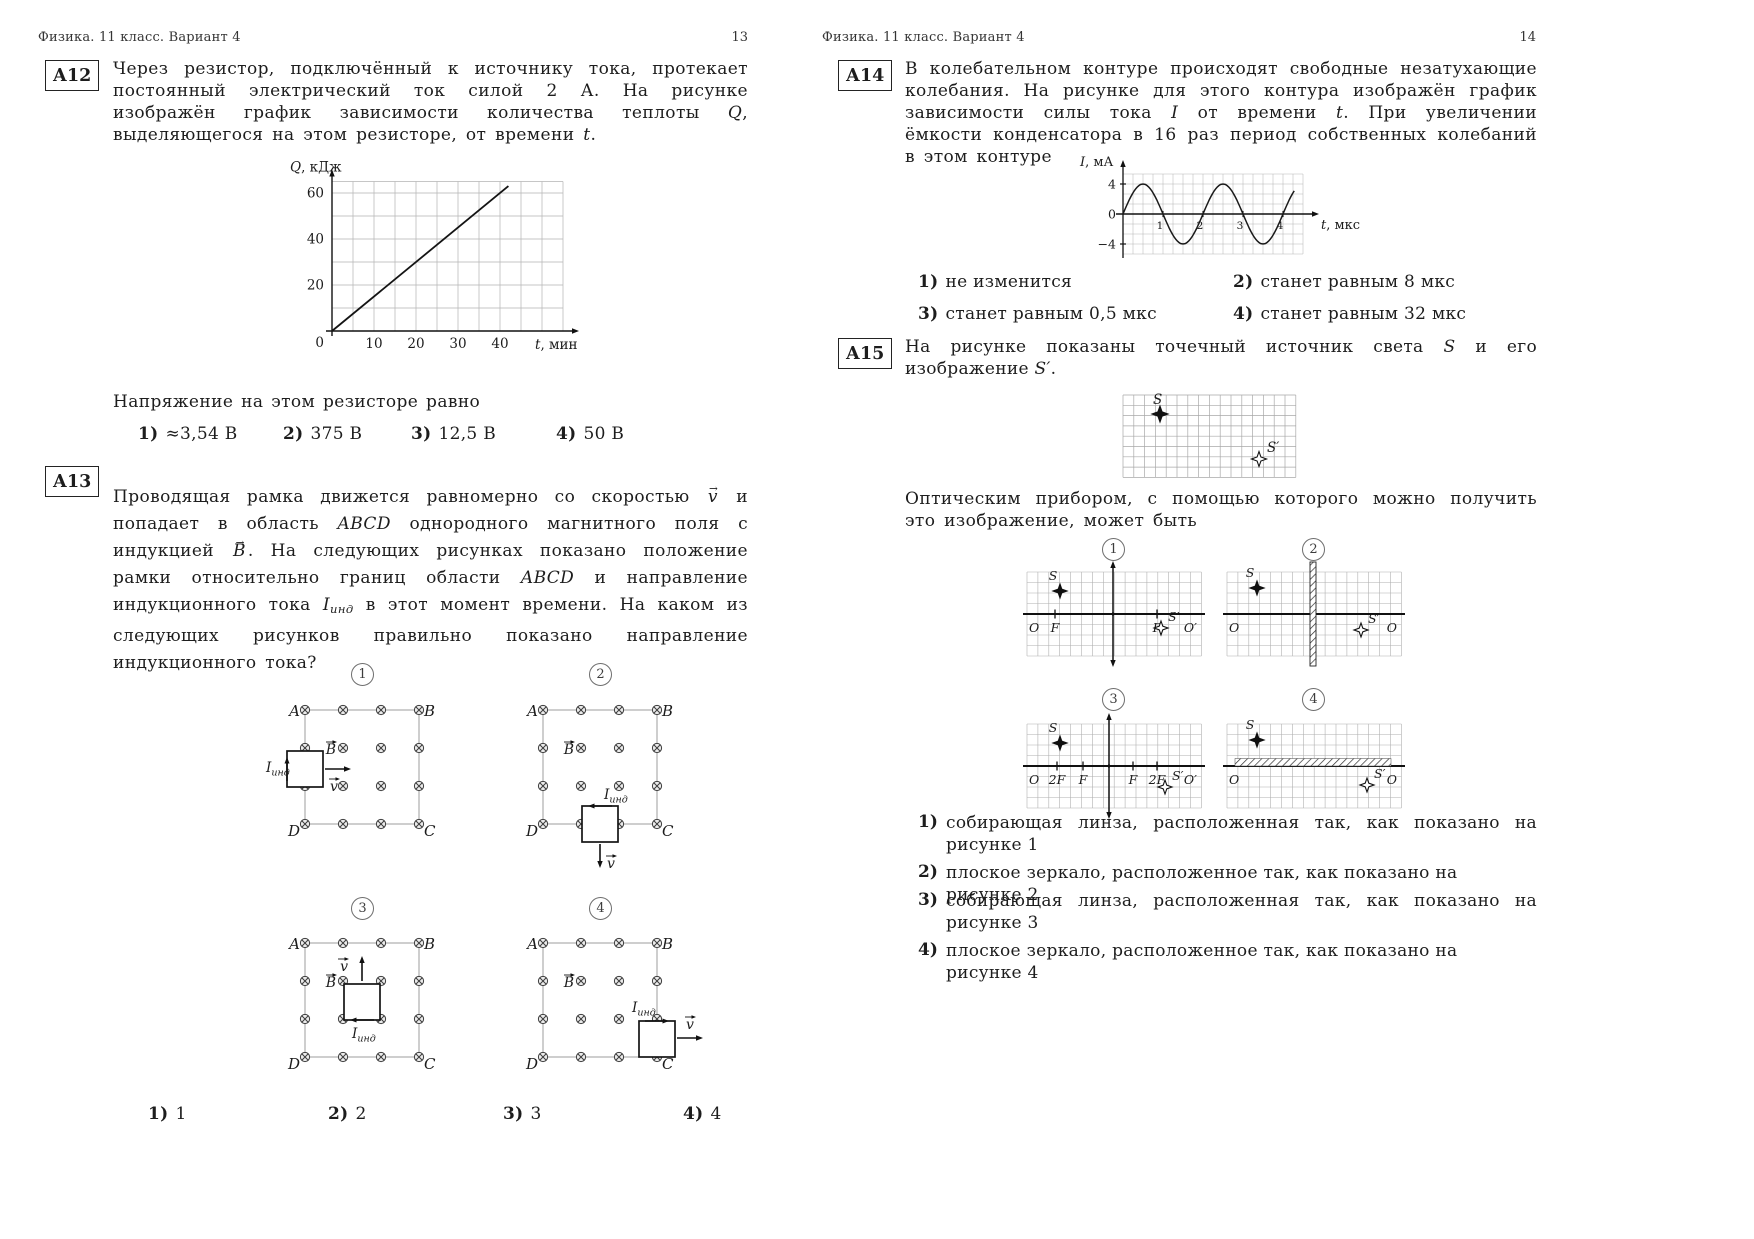 This screenshot has height=1239, width=1754. What do you see at coordinates (1358, 282) in the screenshot?
I see `answer-text: станет равным 8 мкс` at bounding box center [1358, 282].